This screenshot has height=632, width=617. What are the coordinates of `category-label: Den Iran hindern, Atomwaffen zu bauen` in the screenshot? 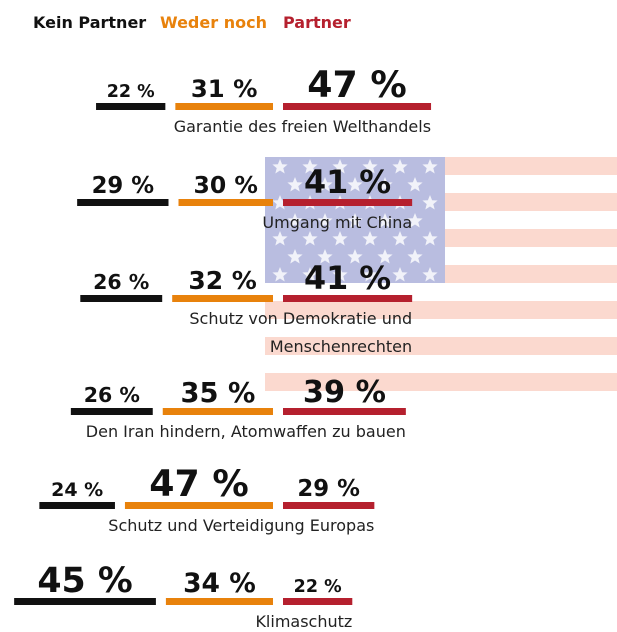 It's located at (246, 431).